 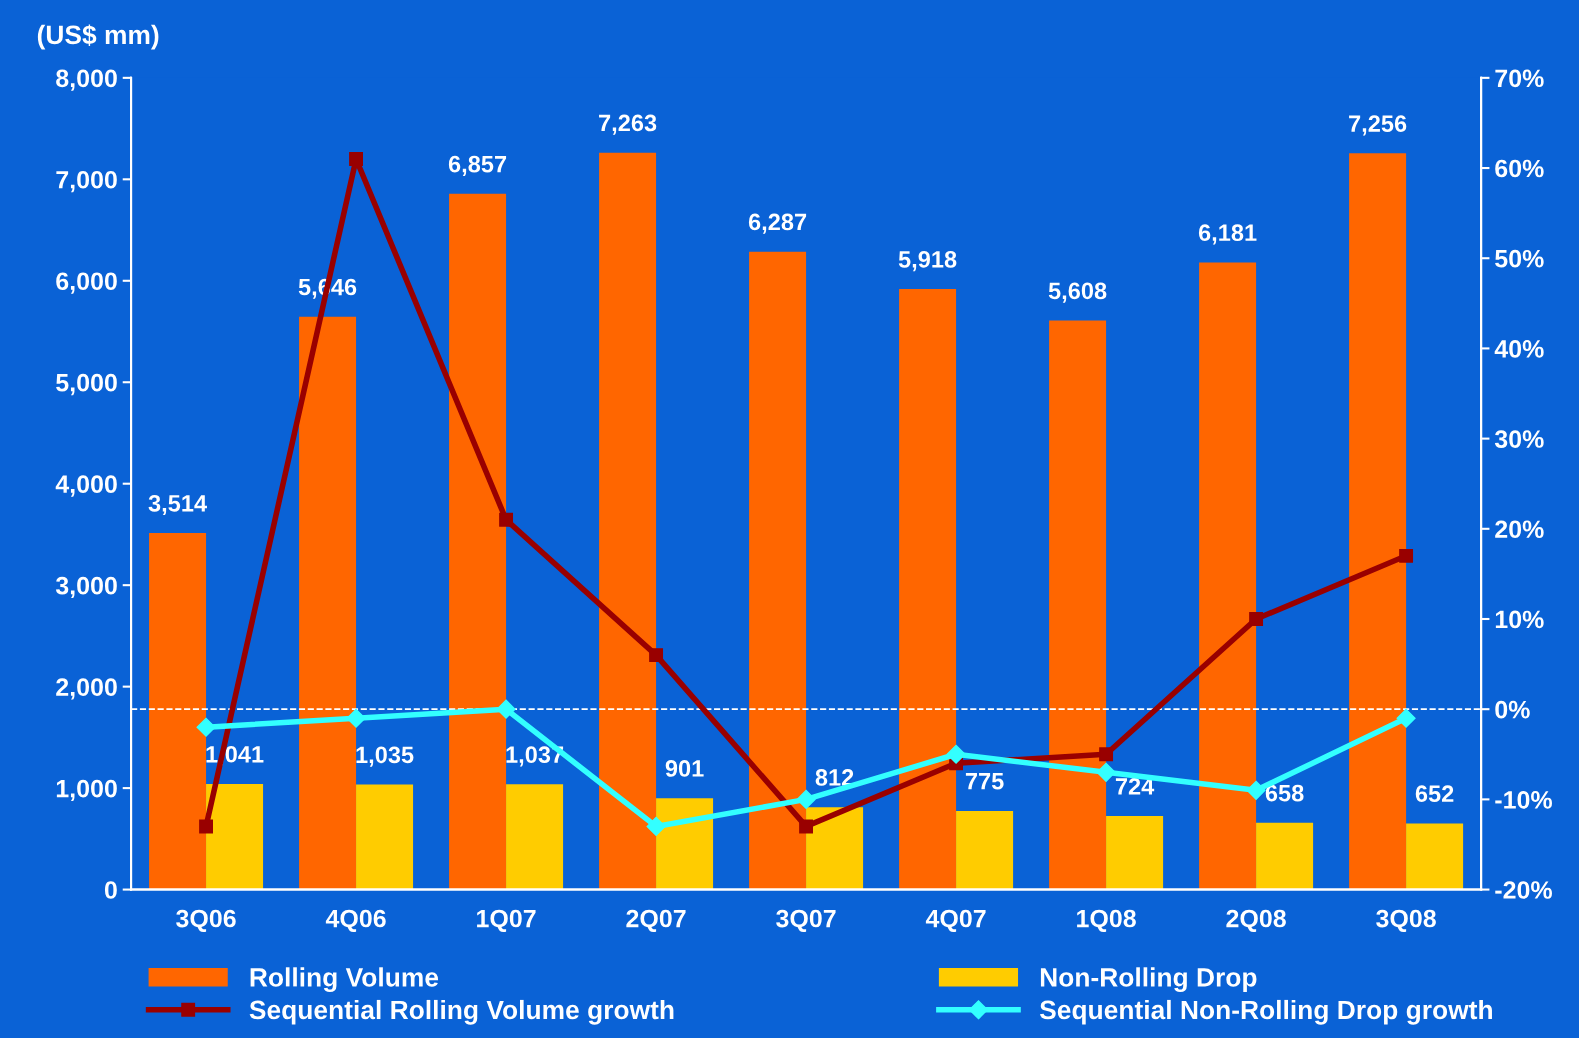 I want to click on y2-tick-label: 20%, so click(x=1519, y=529).